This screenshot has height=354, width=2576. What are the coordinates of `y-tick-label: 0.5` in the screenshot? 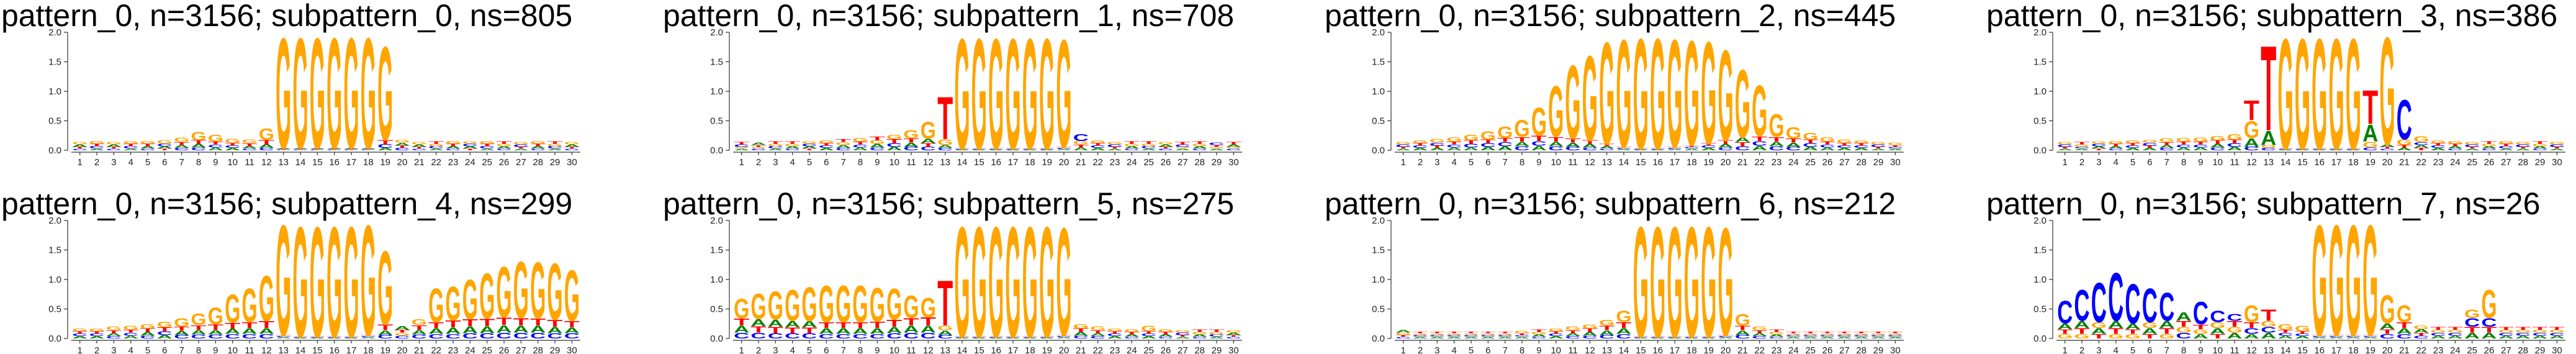 It's located at (1378, 309).